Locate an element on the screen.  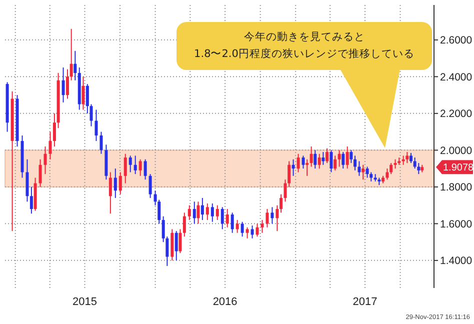
y-tick-label: 1.4000 is located at coordinates (456, 261).